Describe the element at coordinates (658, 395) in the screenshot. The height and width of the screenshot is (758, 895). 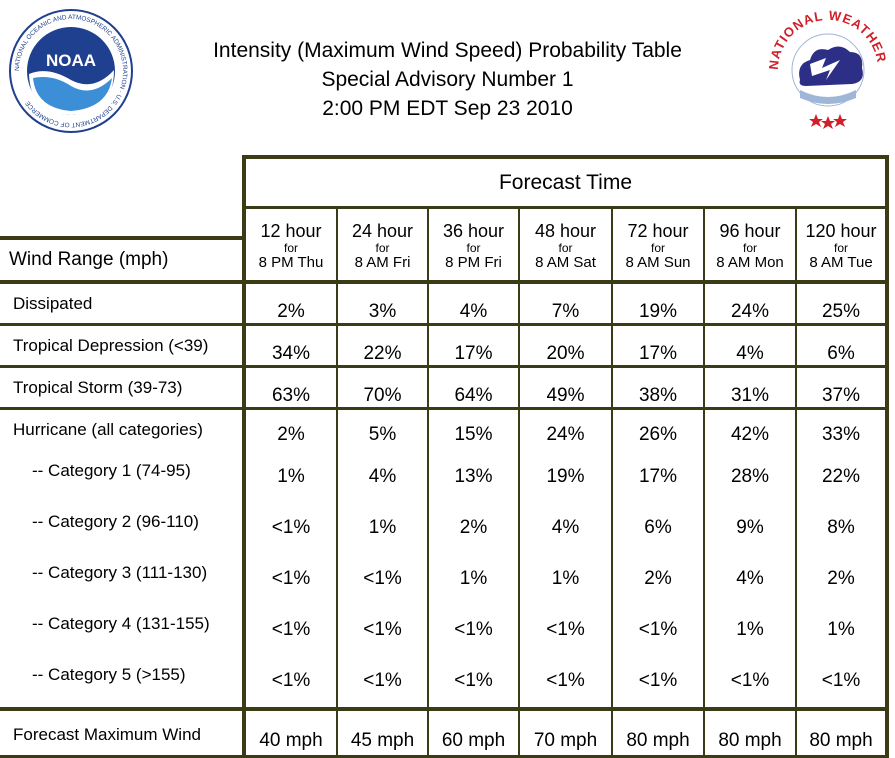
I see `table-cell: 38%` at that location.